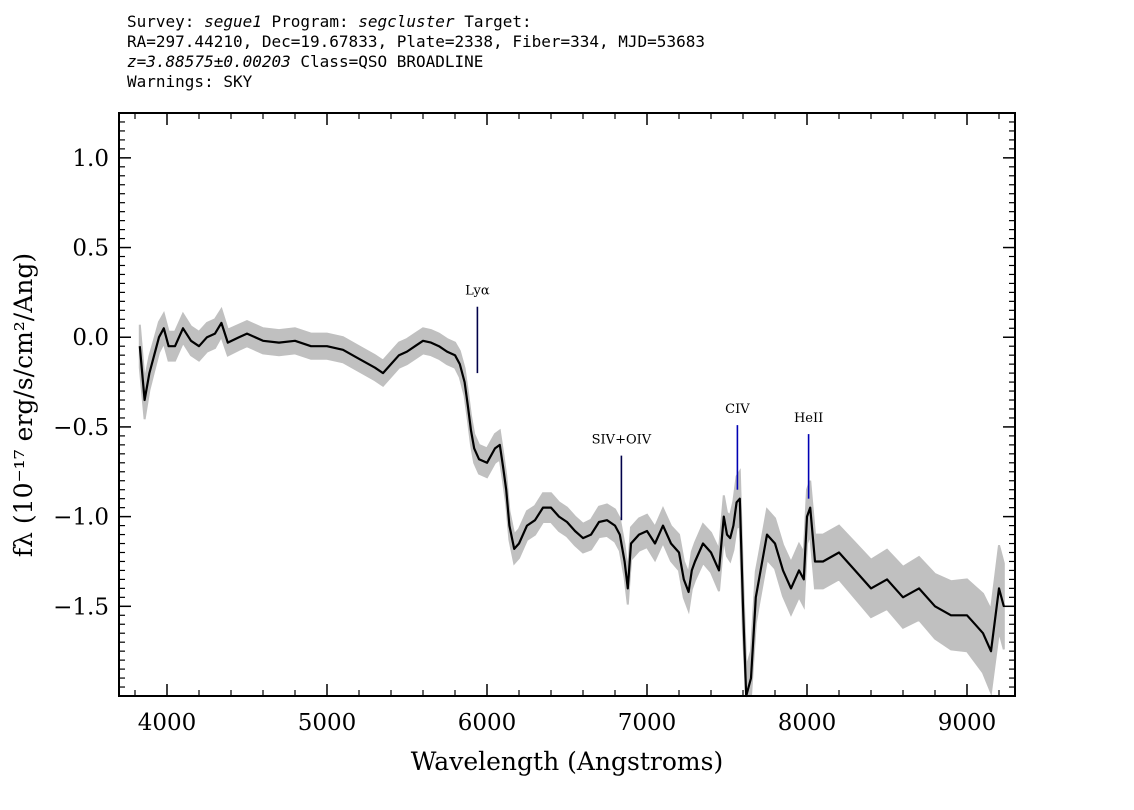 The height and width of the screenshot is (810, 1134). Describe the element at coordinates (90, 159) in the screenshot. I see `y-tick-label-0: 1.0` at that location.